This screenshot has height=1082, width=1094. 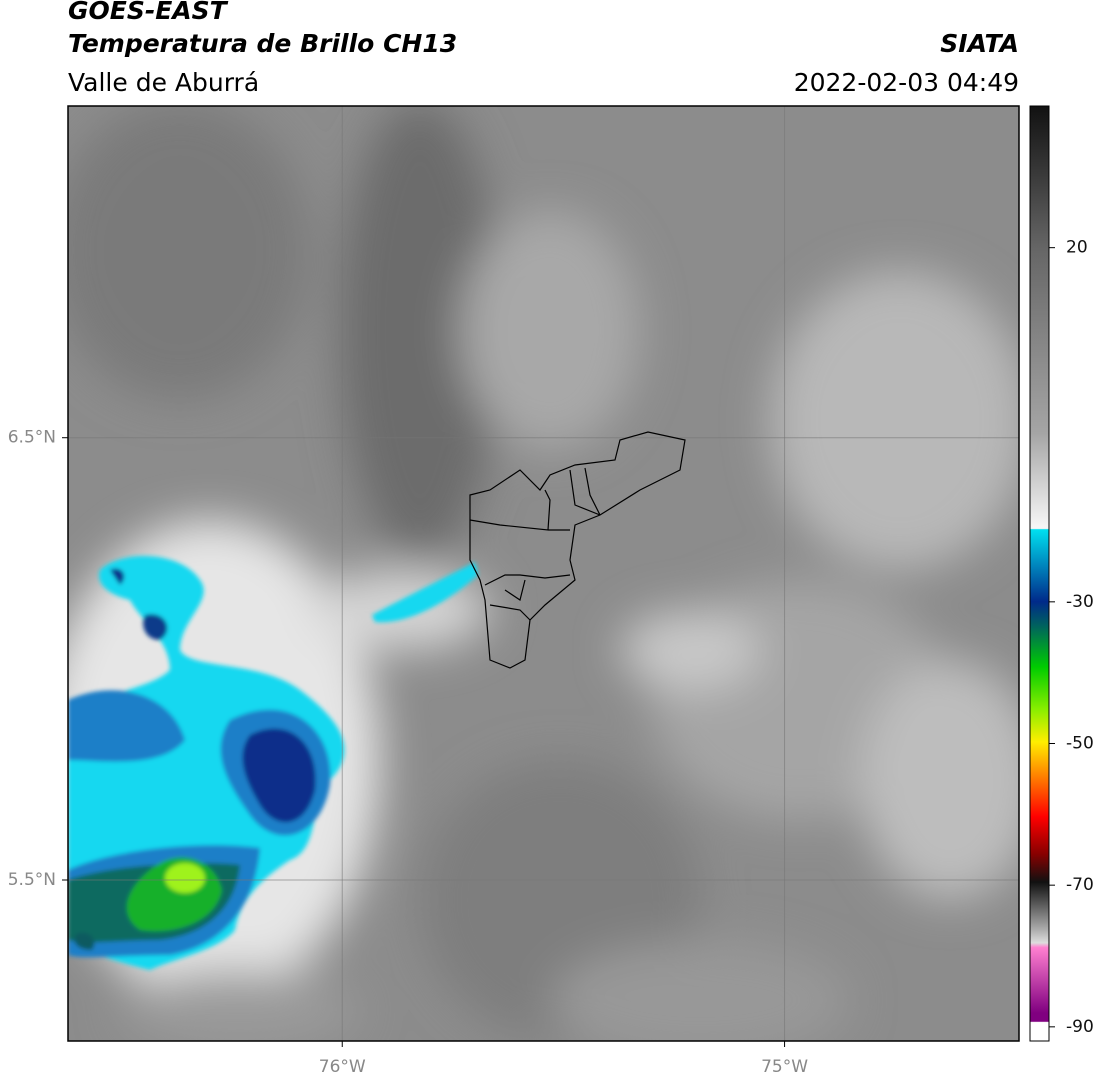 What do you see at coordinates (32, 438) in the screenshot?
I see `y-tick-label: 6.5°N` at bounding box center [32, 438].